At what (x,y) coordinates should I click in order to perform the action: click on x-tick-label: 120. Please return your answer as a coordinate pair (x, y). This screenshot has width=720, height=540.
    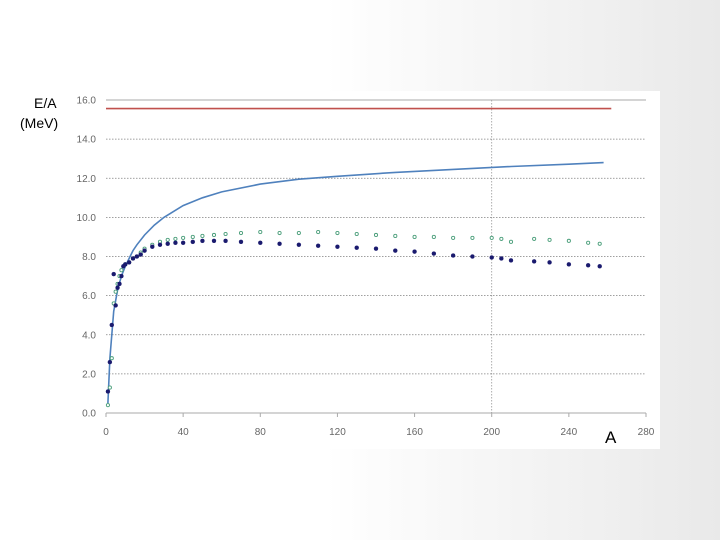
    Looking at the image, I should click on (337, 432).